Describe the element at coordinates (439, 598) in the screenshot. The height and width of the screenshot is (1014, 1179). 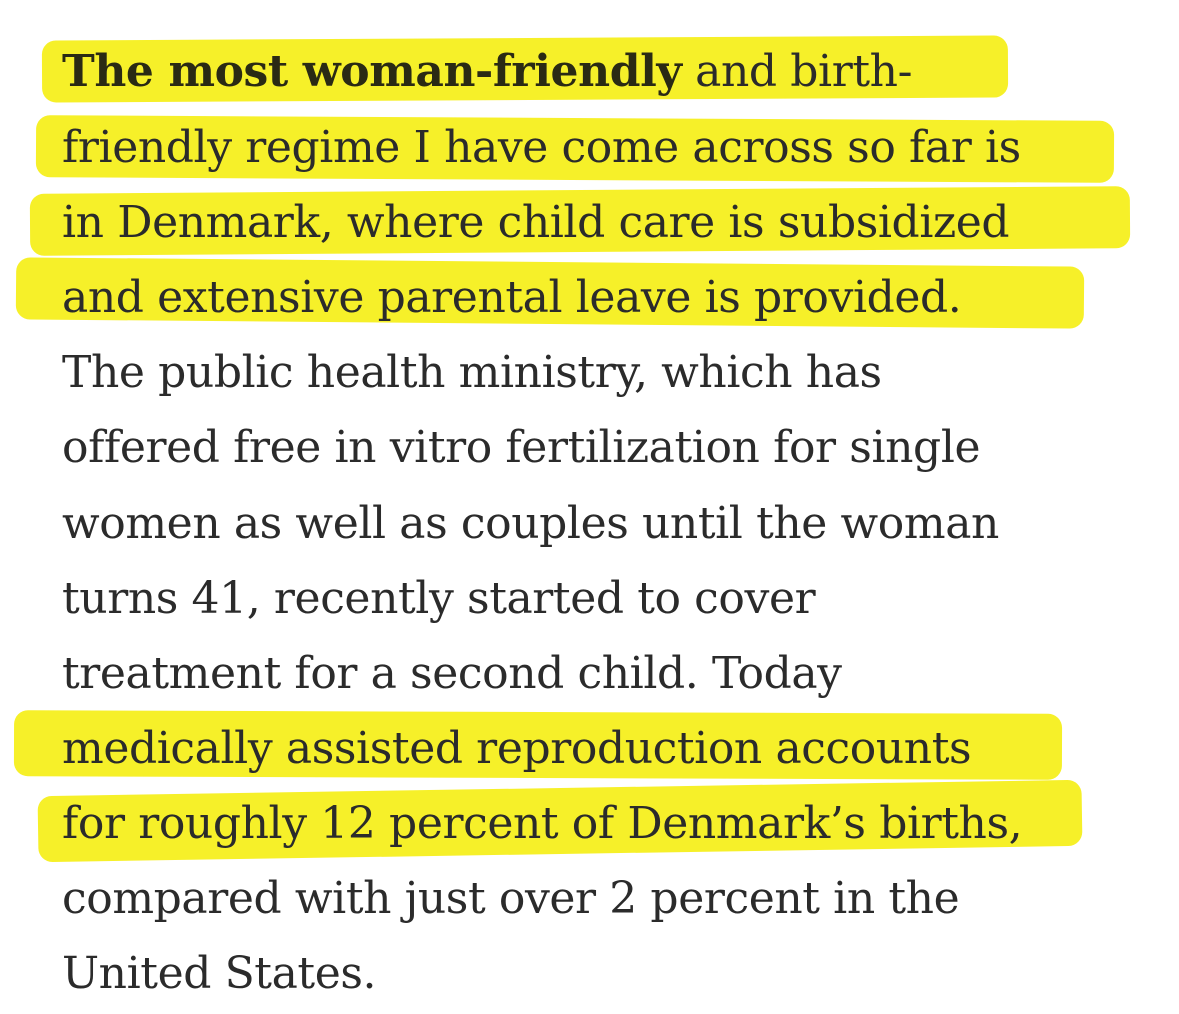
I see `text-line-8: turns 41, recently started to cover` at that location.